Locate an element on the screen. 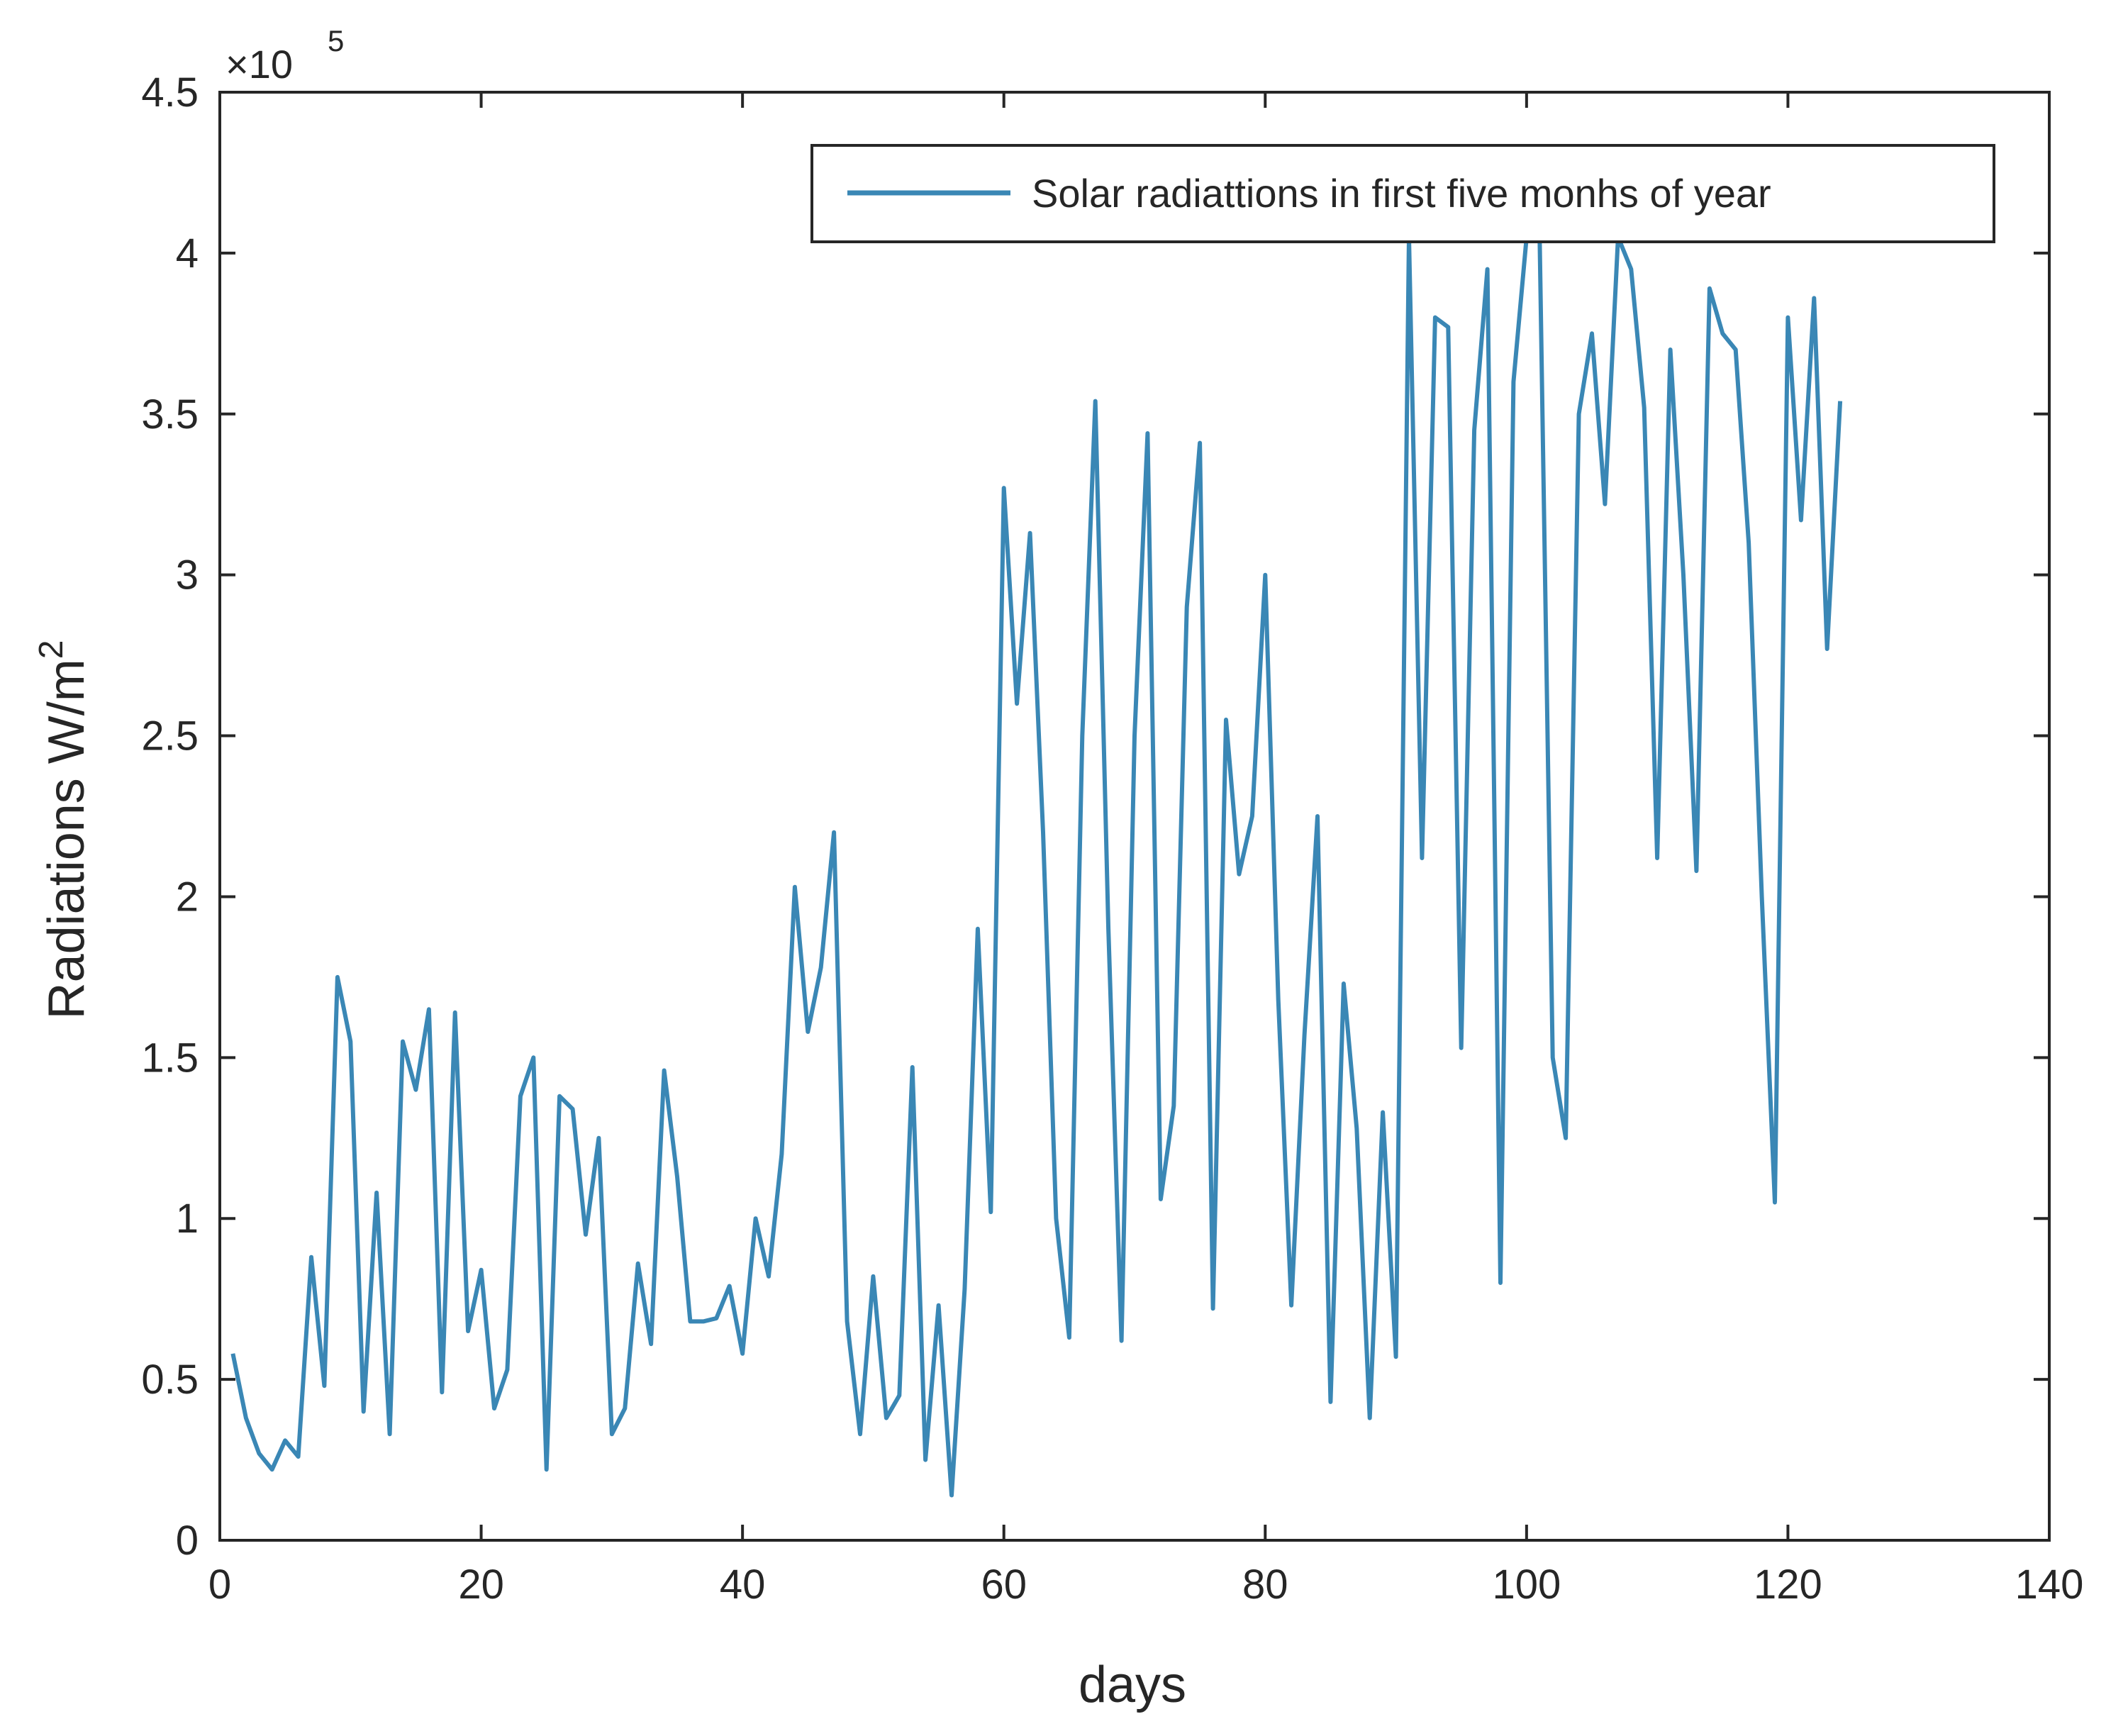 The image size is (2106, 1736). y-tick-label: 3 is located at coordinates (188, 575).